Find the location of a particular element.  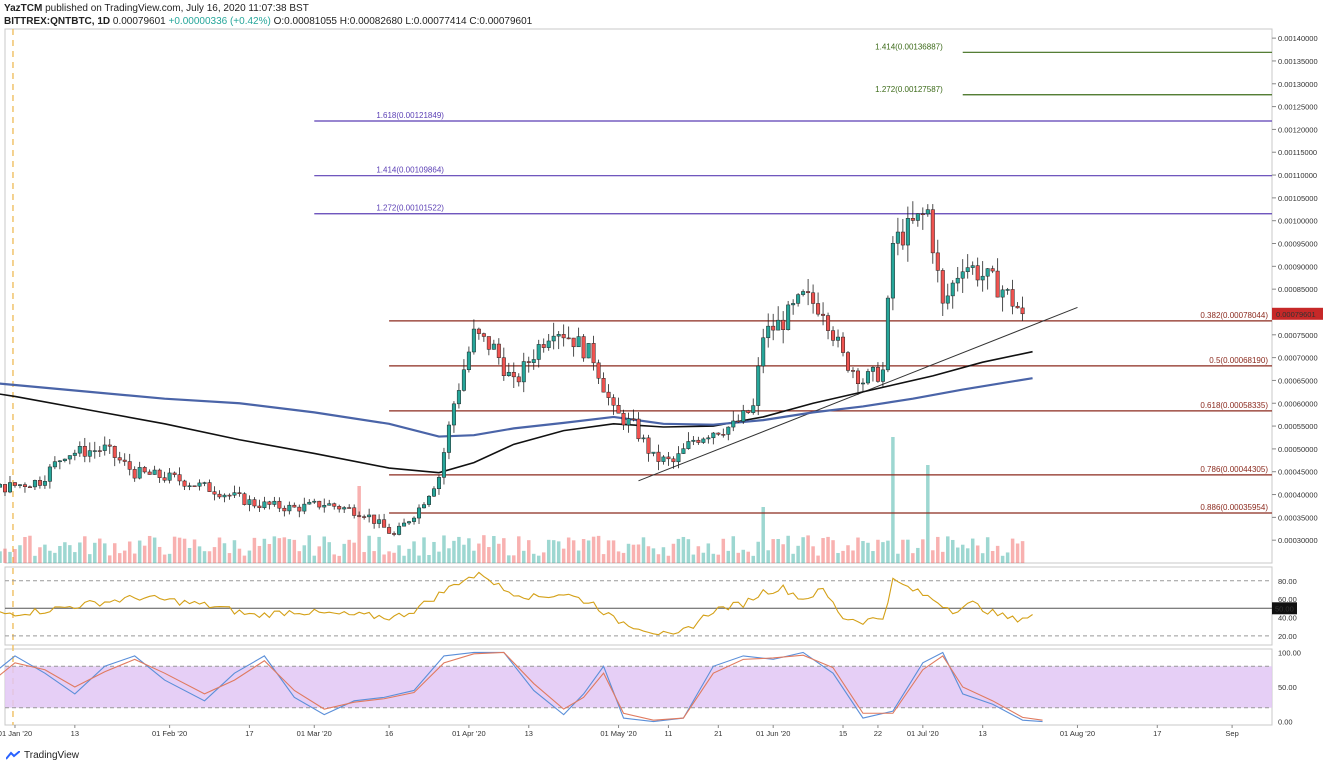

publisher-name: YazTCM is located at coordinates (23, 8).